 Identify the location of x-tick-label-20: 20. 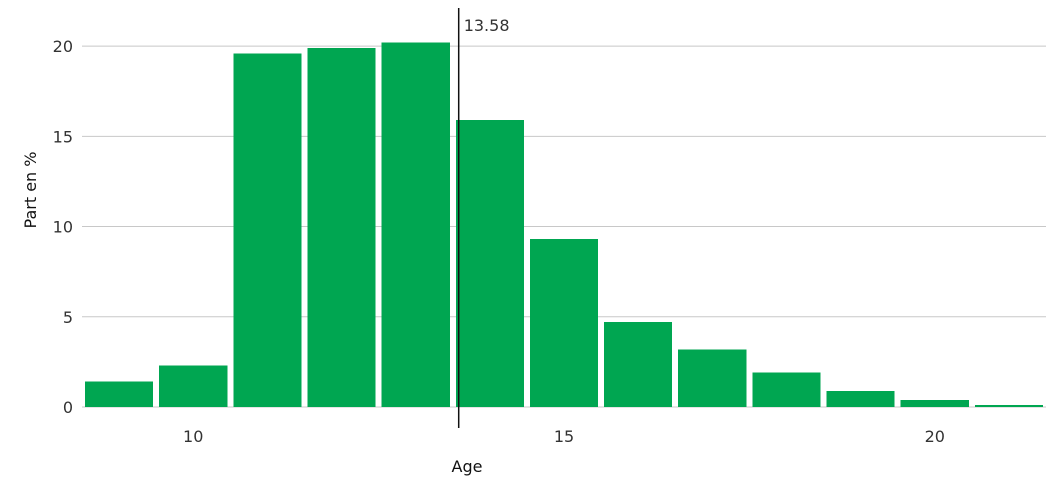
(935, 436).